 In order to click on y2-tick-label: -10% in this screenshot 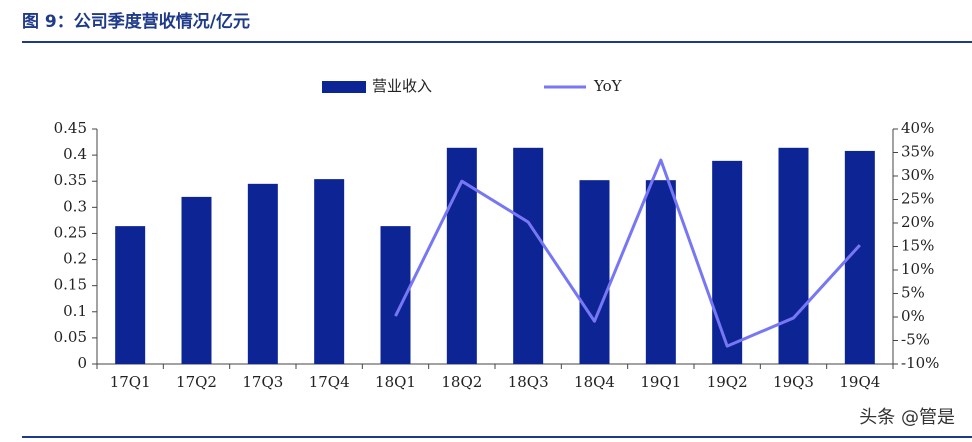, I will do `click(920, 363)`.